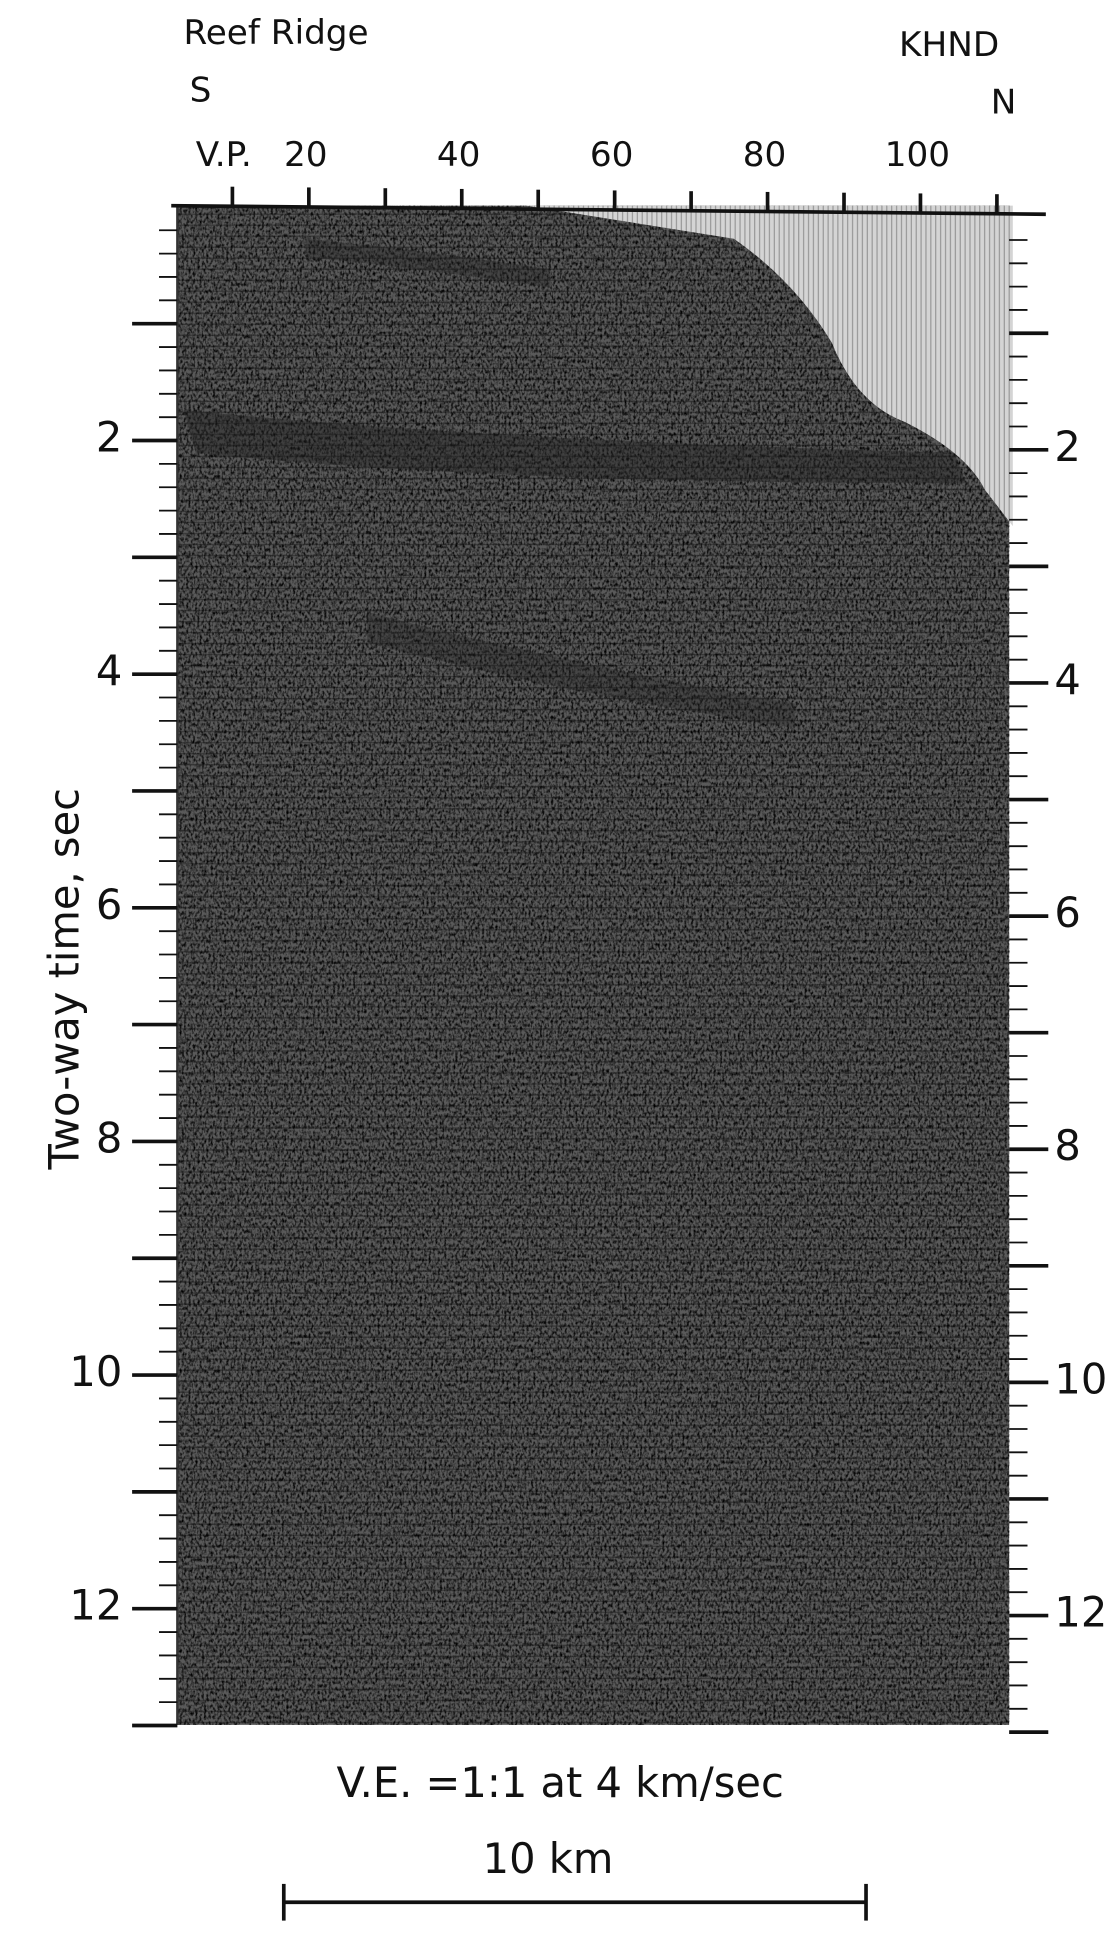 This screenshot has height=1933, width=1107. Describe the element at coordinates (1080, 1378) in the screenshot. I see `right-tick-label: 10` at that location.